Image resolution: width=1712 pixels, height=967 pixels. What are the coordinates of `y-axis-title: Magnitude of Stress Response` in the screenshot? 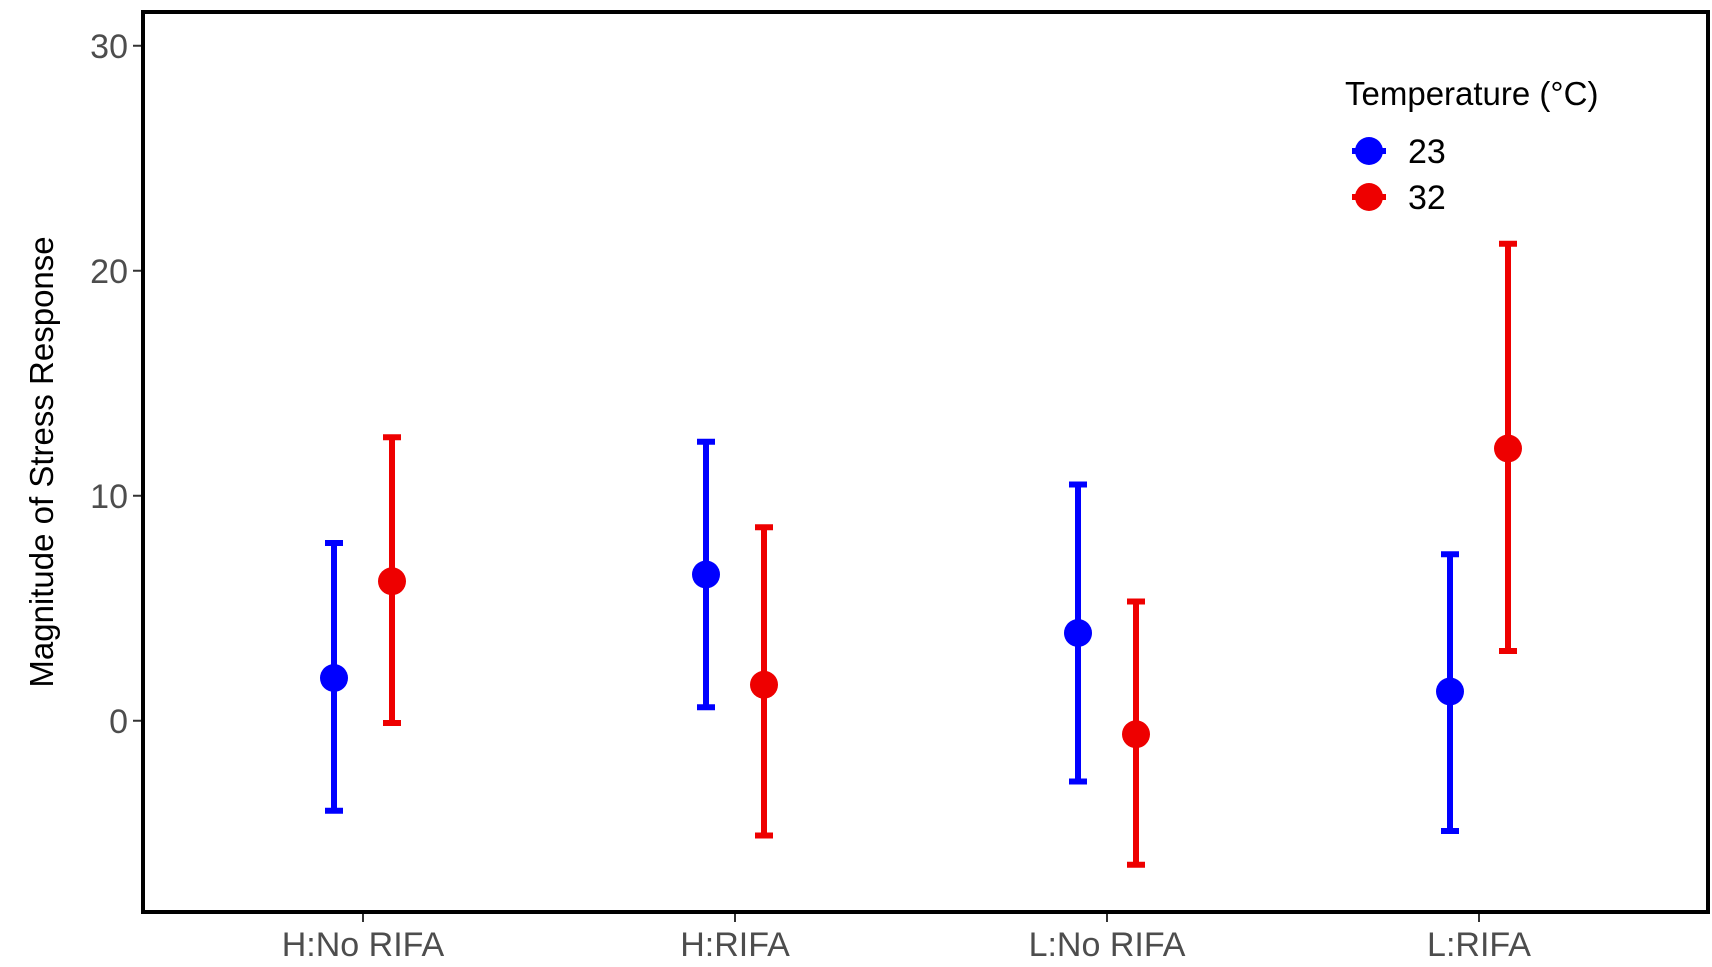 It's located at (41, 461).